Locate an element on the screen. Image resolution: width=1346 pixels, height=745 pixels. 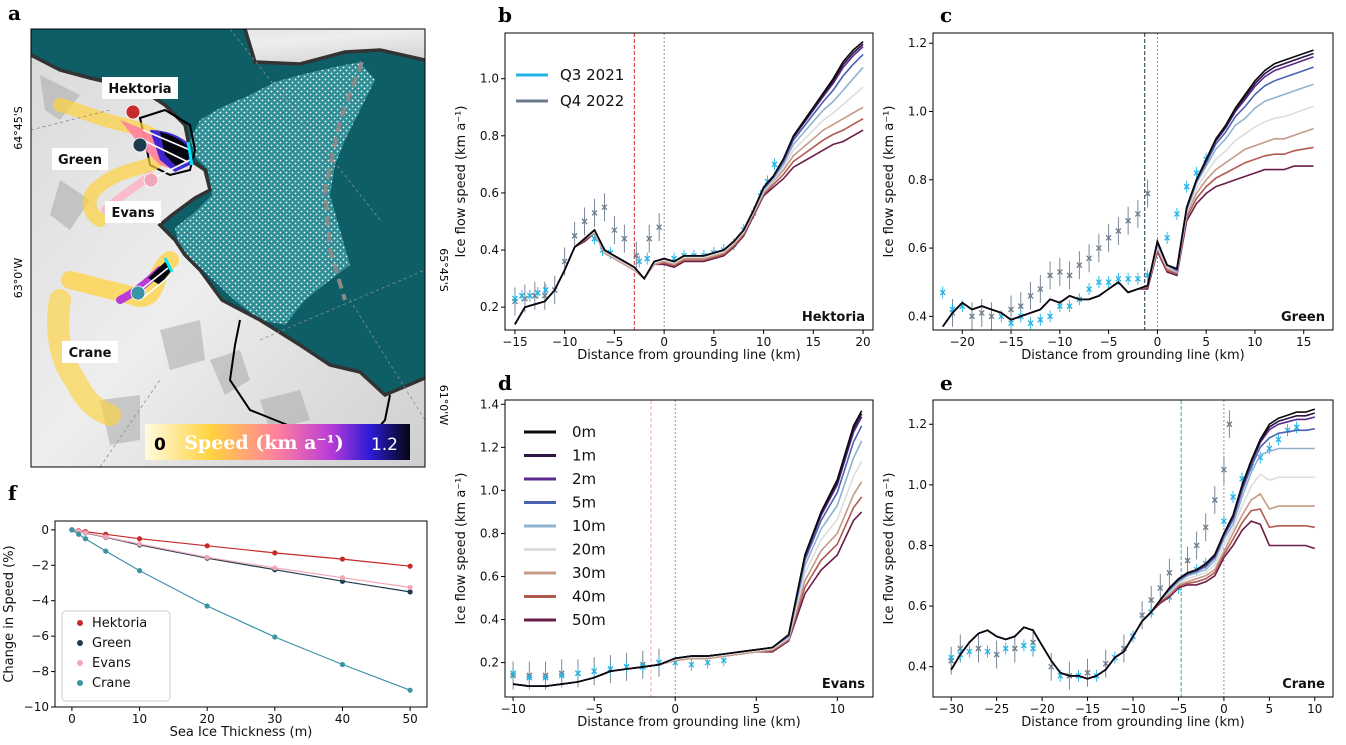
colorbar is located at coordinates (277, 442).